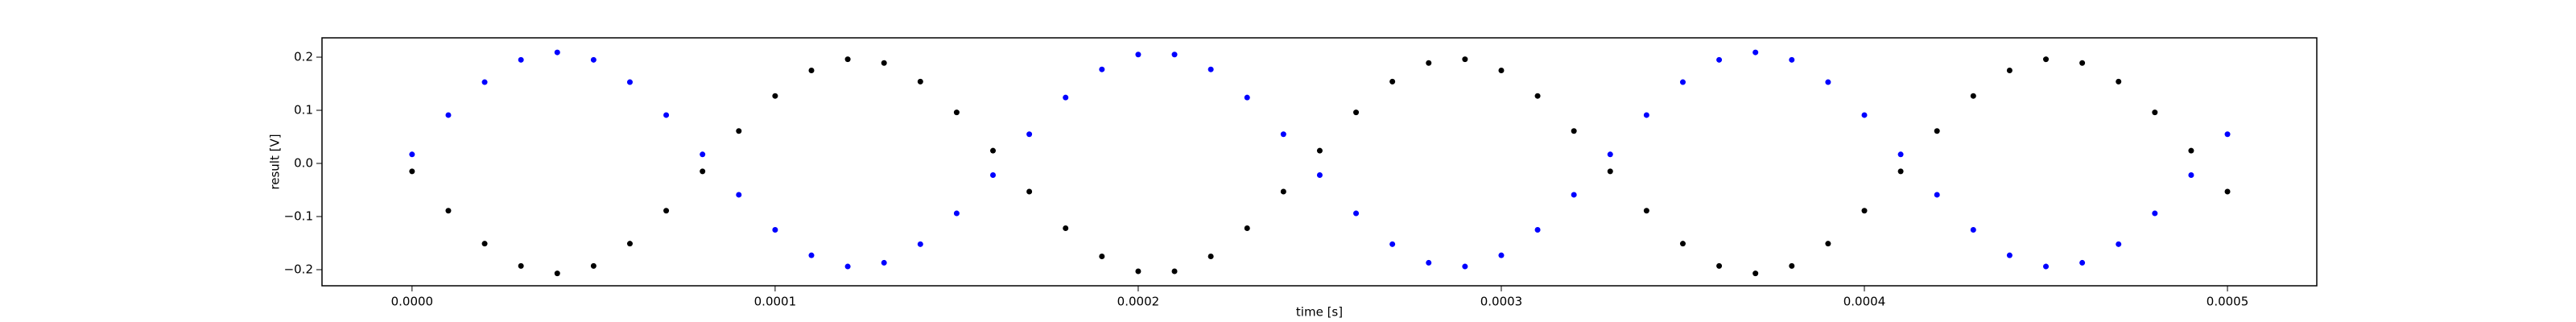 This screenshot has height=322, width=2576. What do you see at coordinates (303, 111) in the screenshot?
I see `y-tick-label: 0.1` at bounding box center [303, 111].